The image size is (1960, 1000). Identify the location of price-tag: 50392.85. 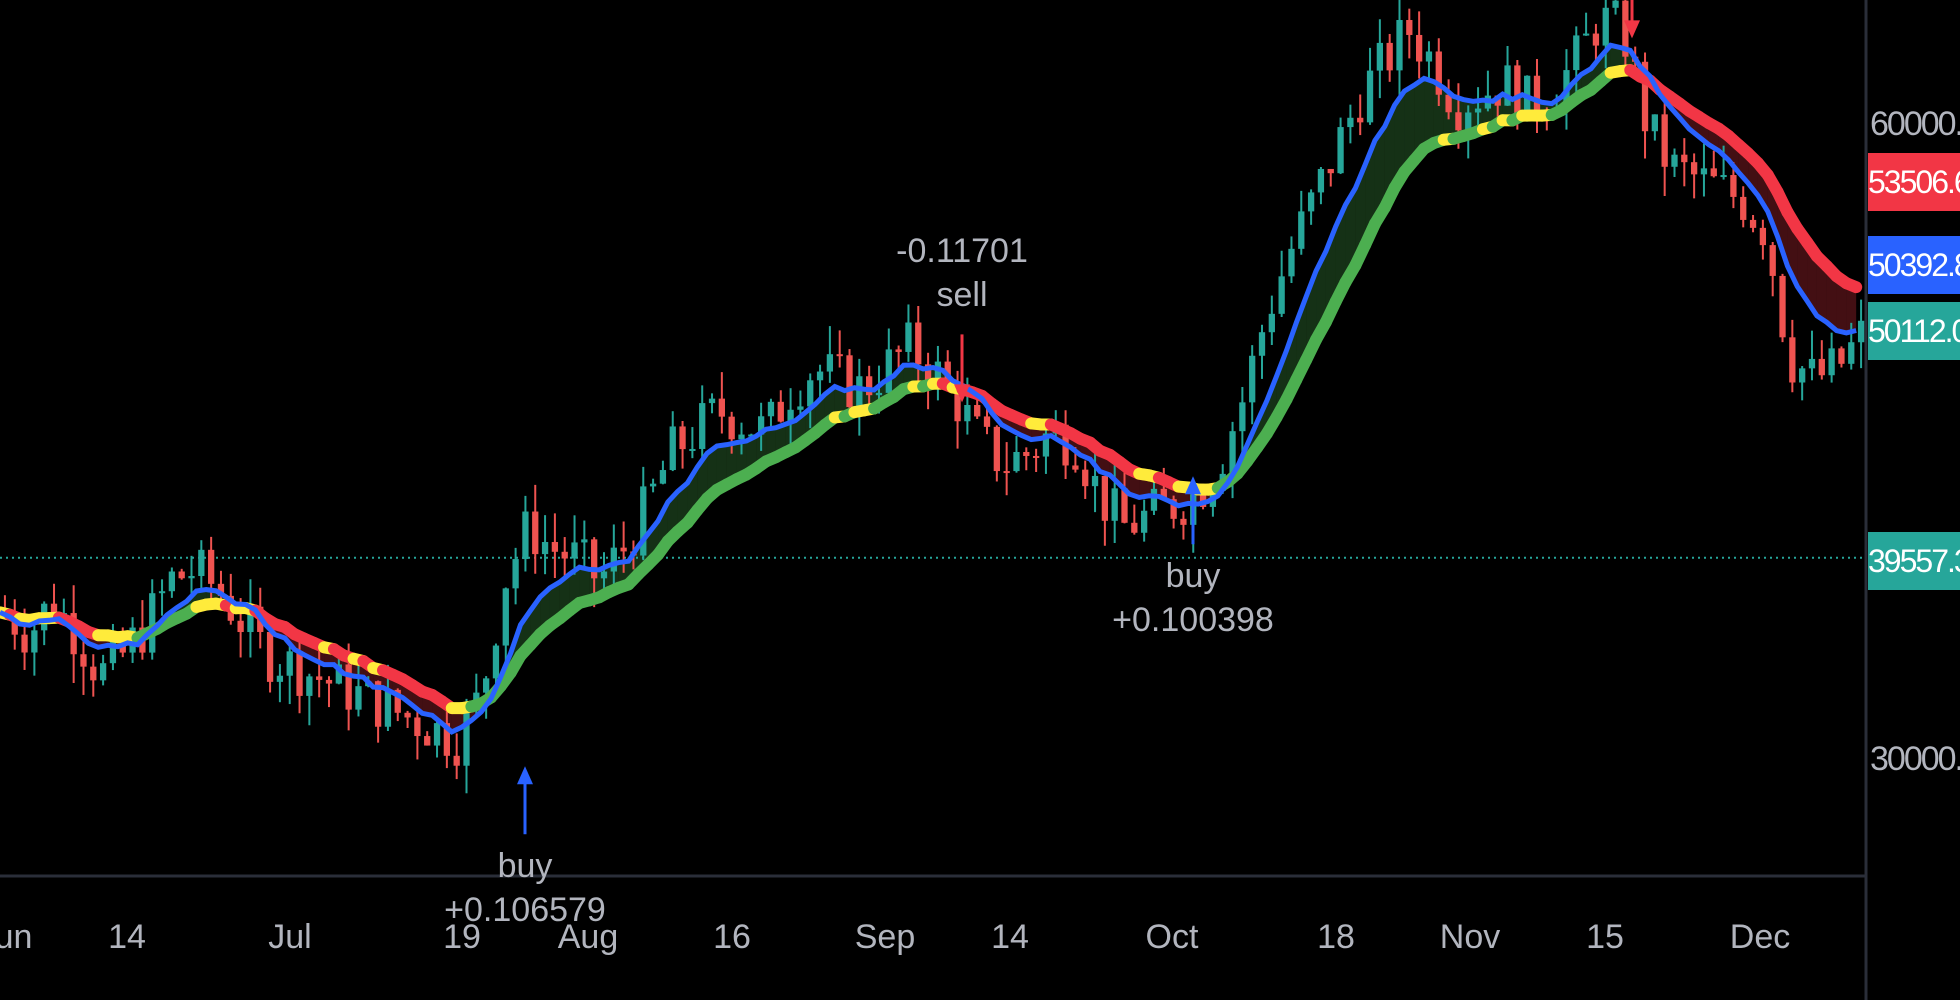
(1914, 265).